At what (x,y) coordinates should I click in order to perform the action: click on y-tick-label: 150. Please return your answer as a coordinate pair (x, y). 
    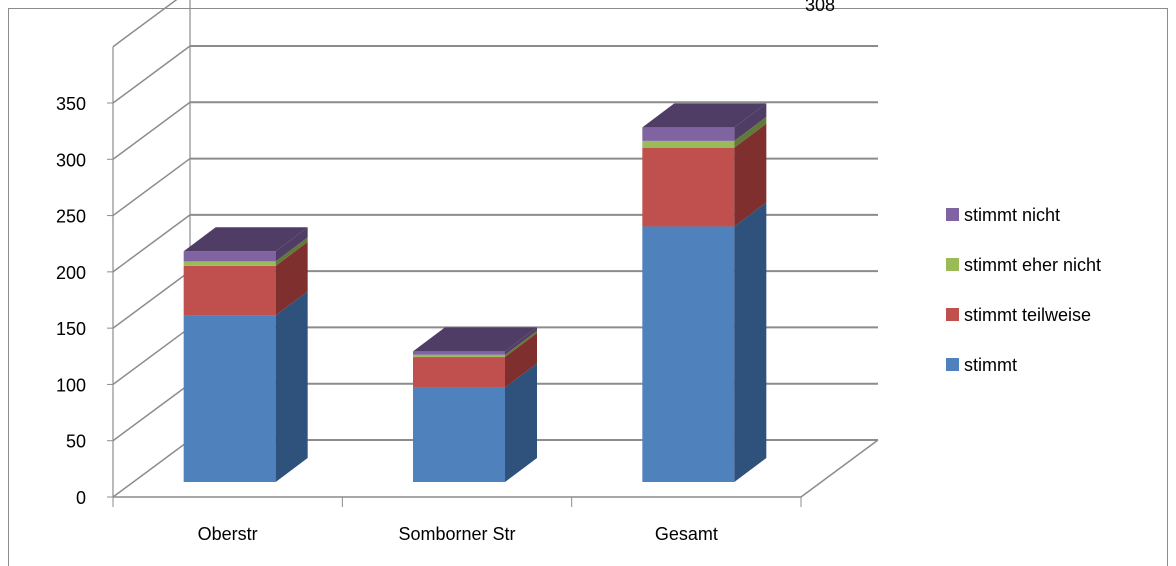
    Looking at the image, I should click on (71, 329).